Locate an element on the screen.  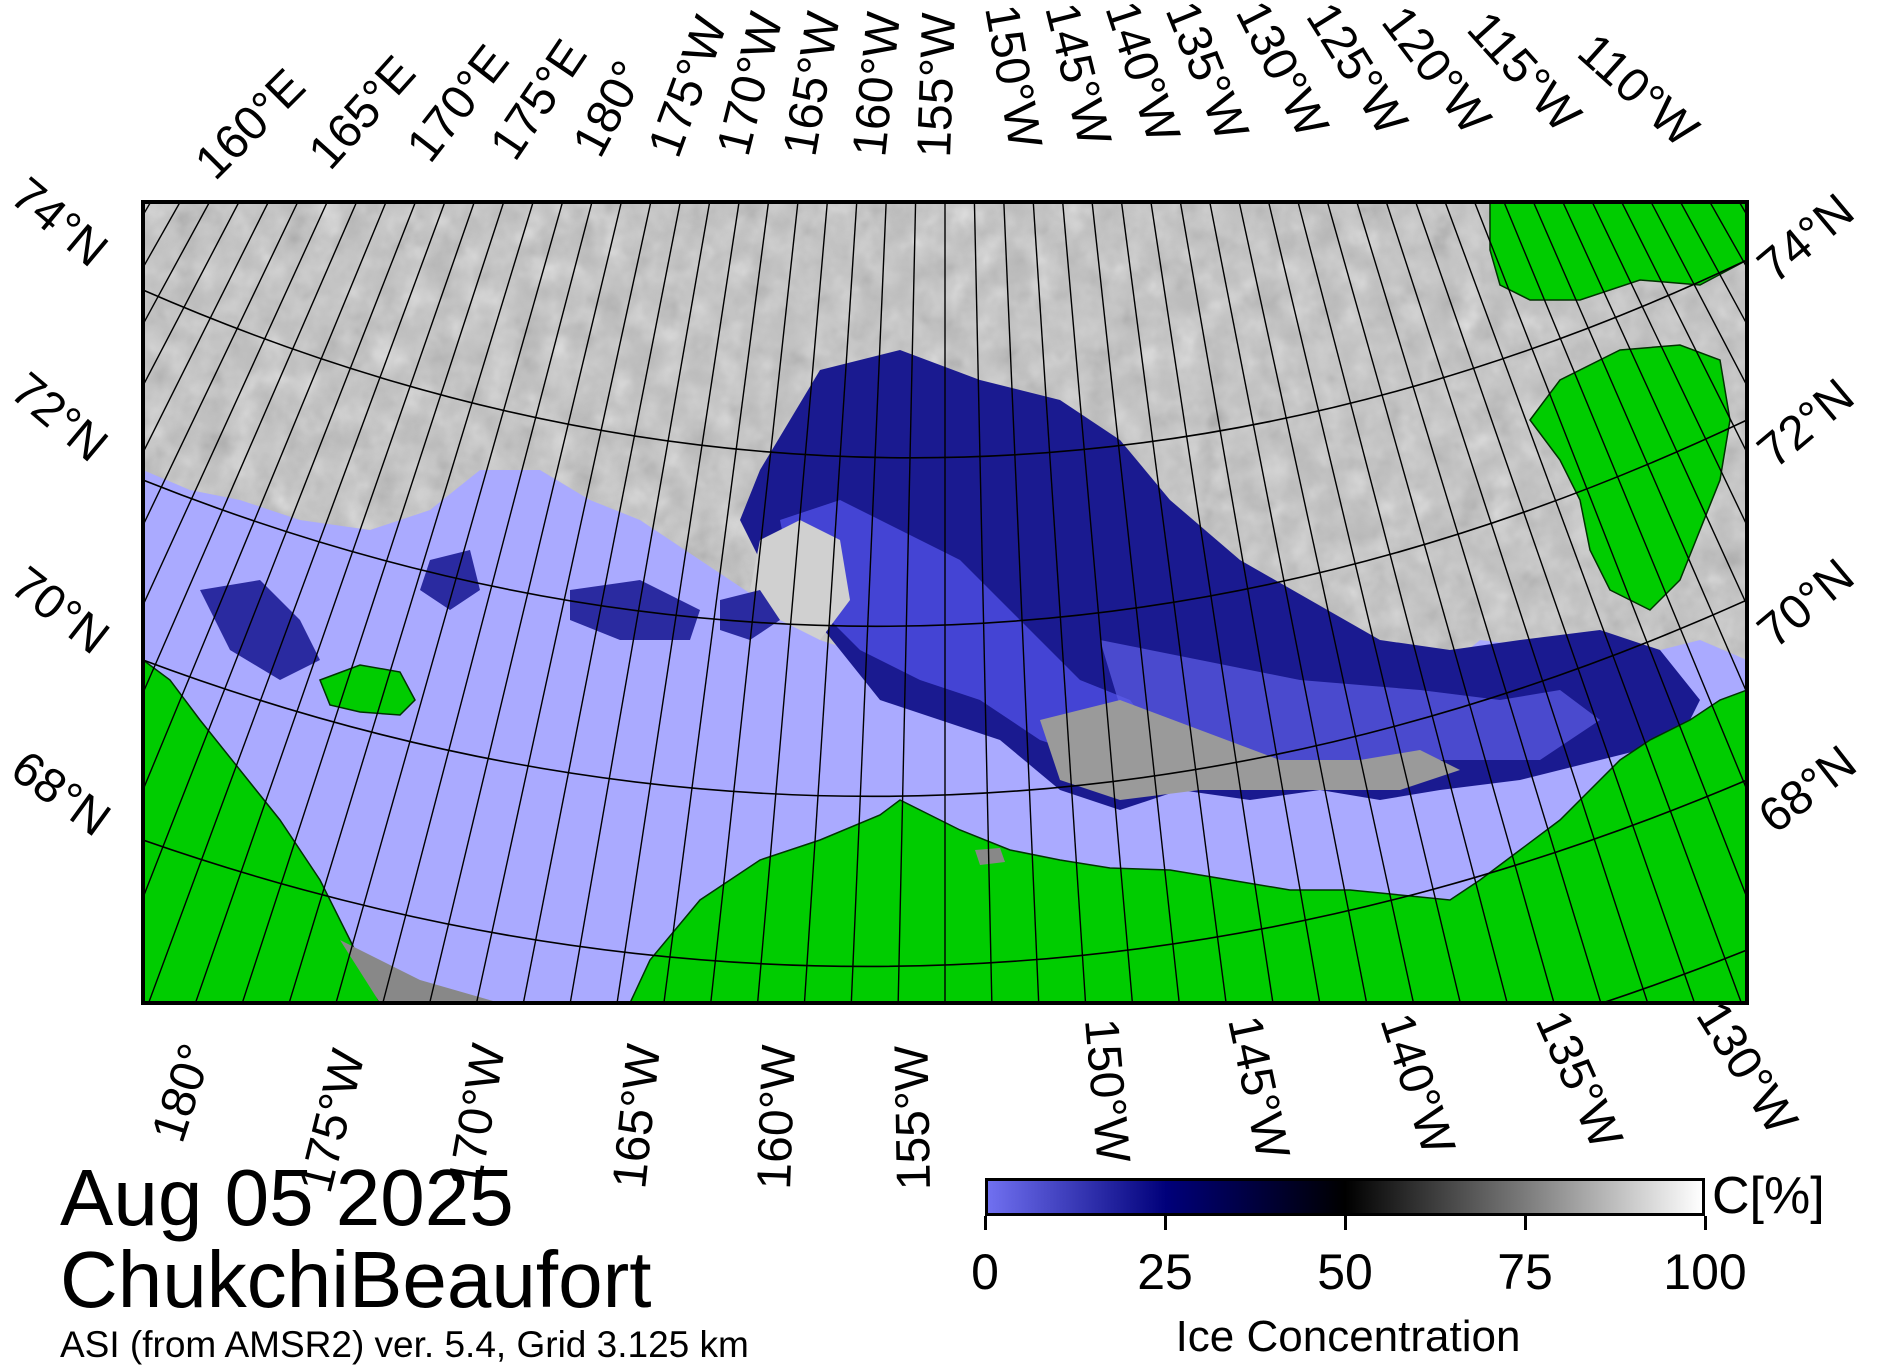
top-lon-label: 165°E is located at coordinates (362, 112).